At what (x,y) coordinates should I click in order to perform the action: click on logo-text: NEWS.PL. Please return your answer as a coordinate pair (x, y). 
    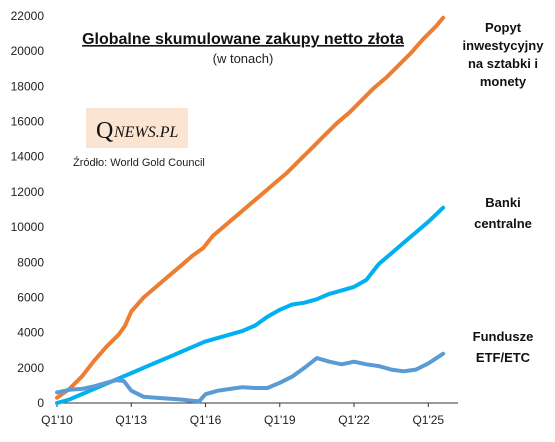
    Looking at the image, I should click on (146, 132).